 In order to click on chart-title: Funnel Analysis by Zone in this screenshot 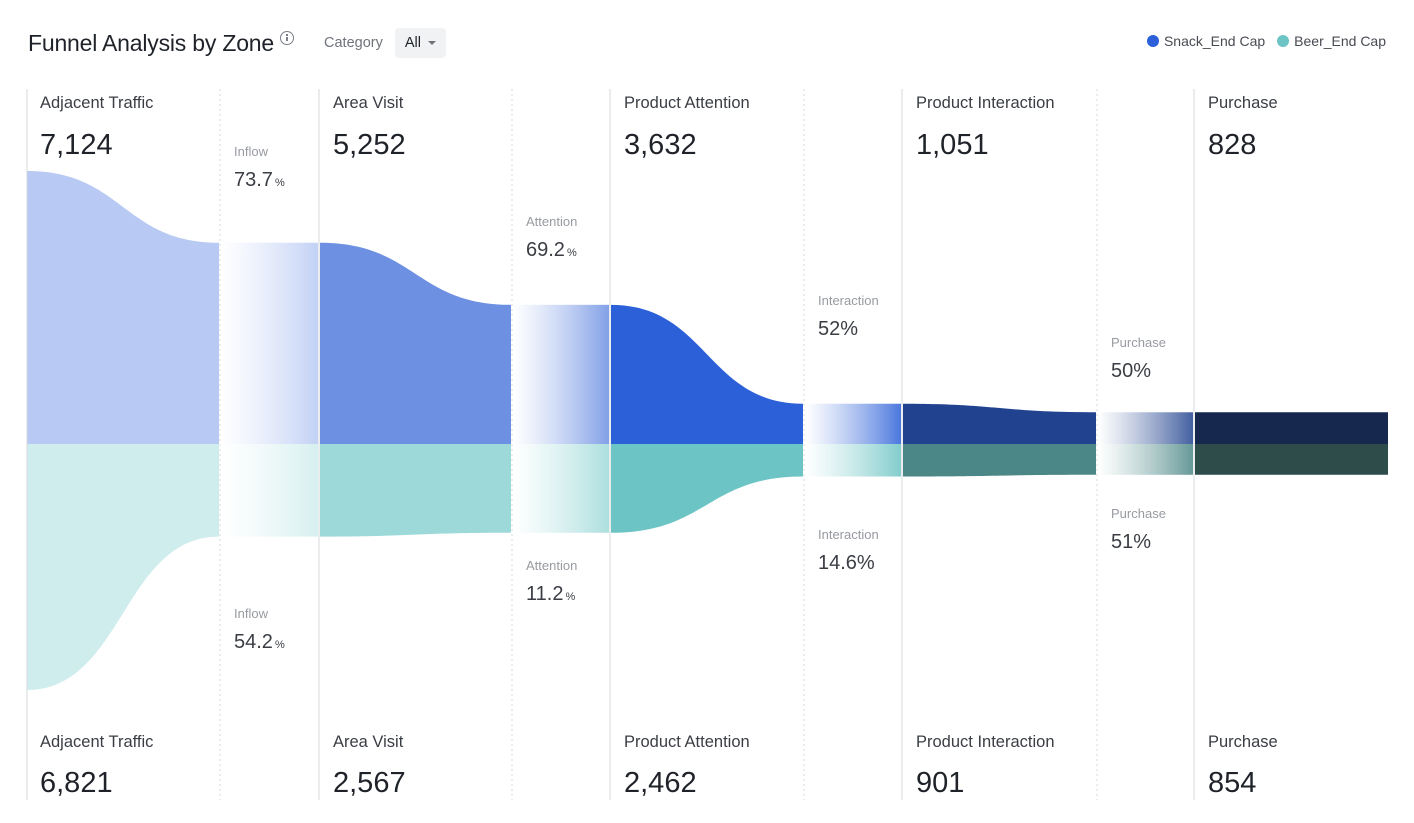, I will do `click(151, 42)`.